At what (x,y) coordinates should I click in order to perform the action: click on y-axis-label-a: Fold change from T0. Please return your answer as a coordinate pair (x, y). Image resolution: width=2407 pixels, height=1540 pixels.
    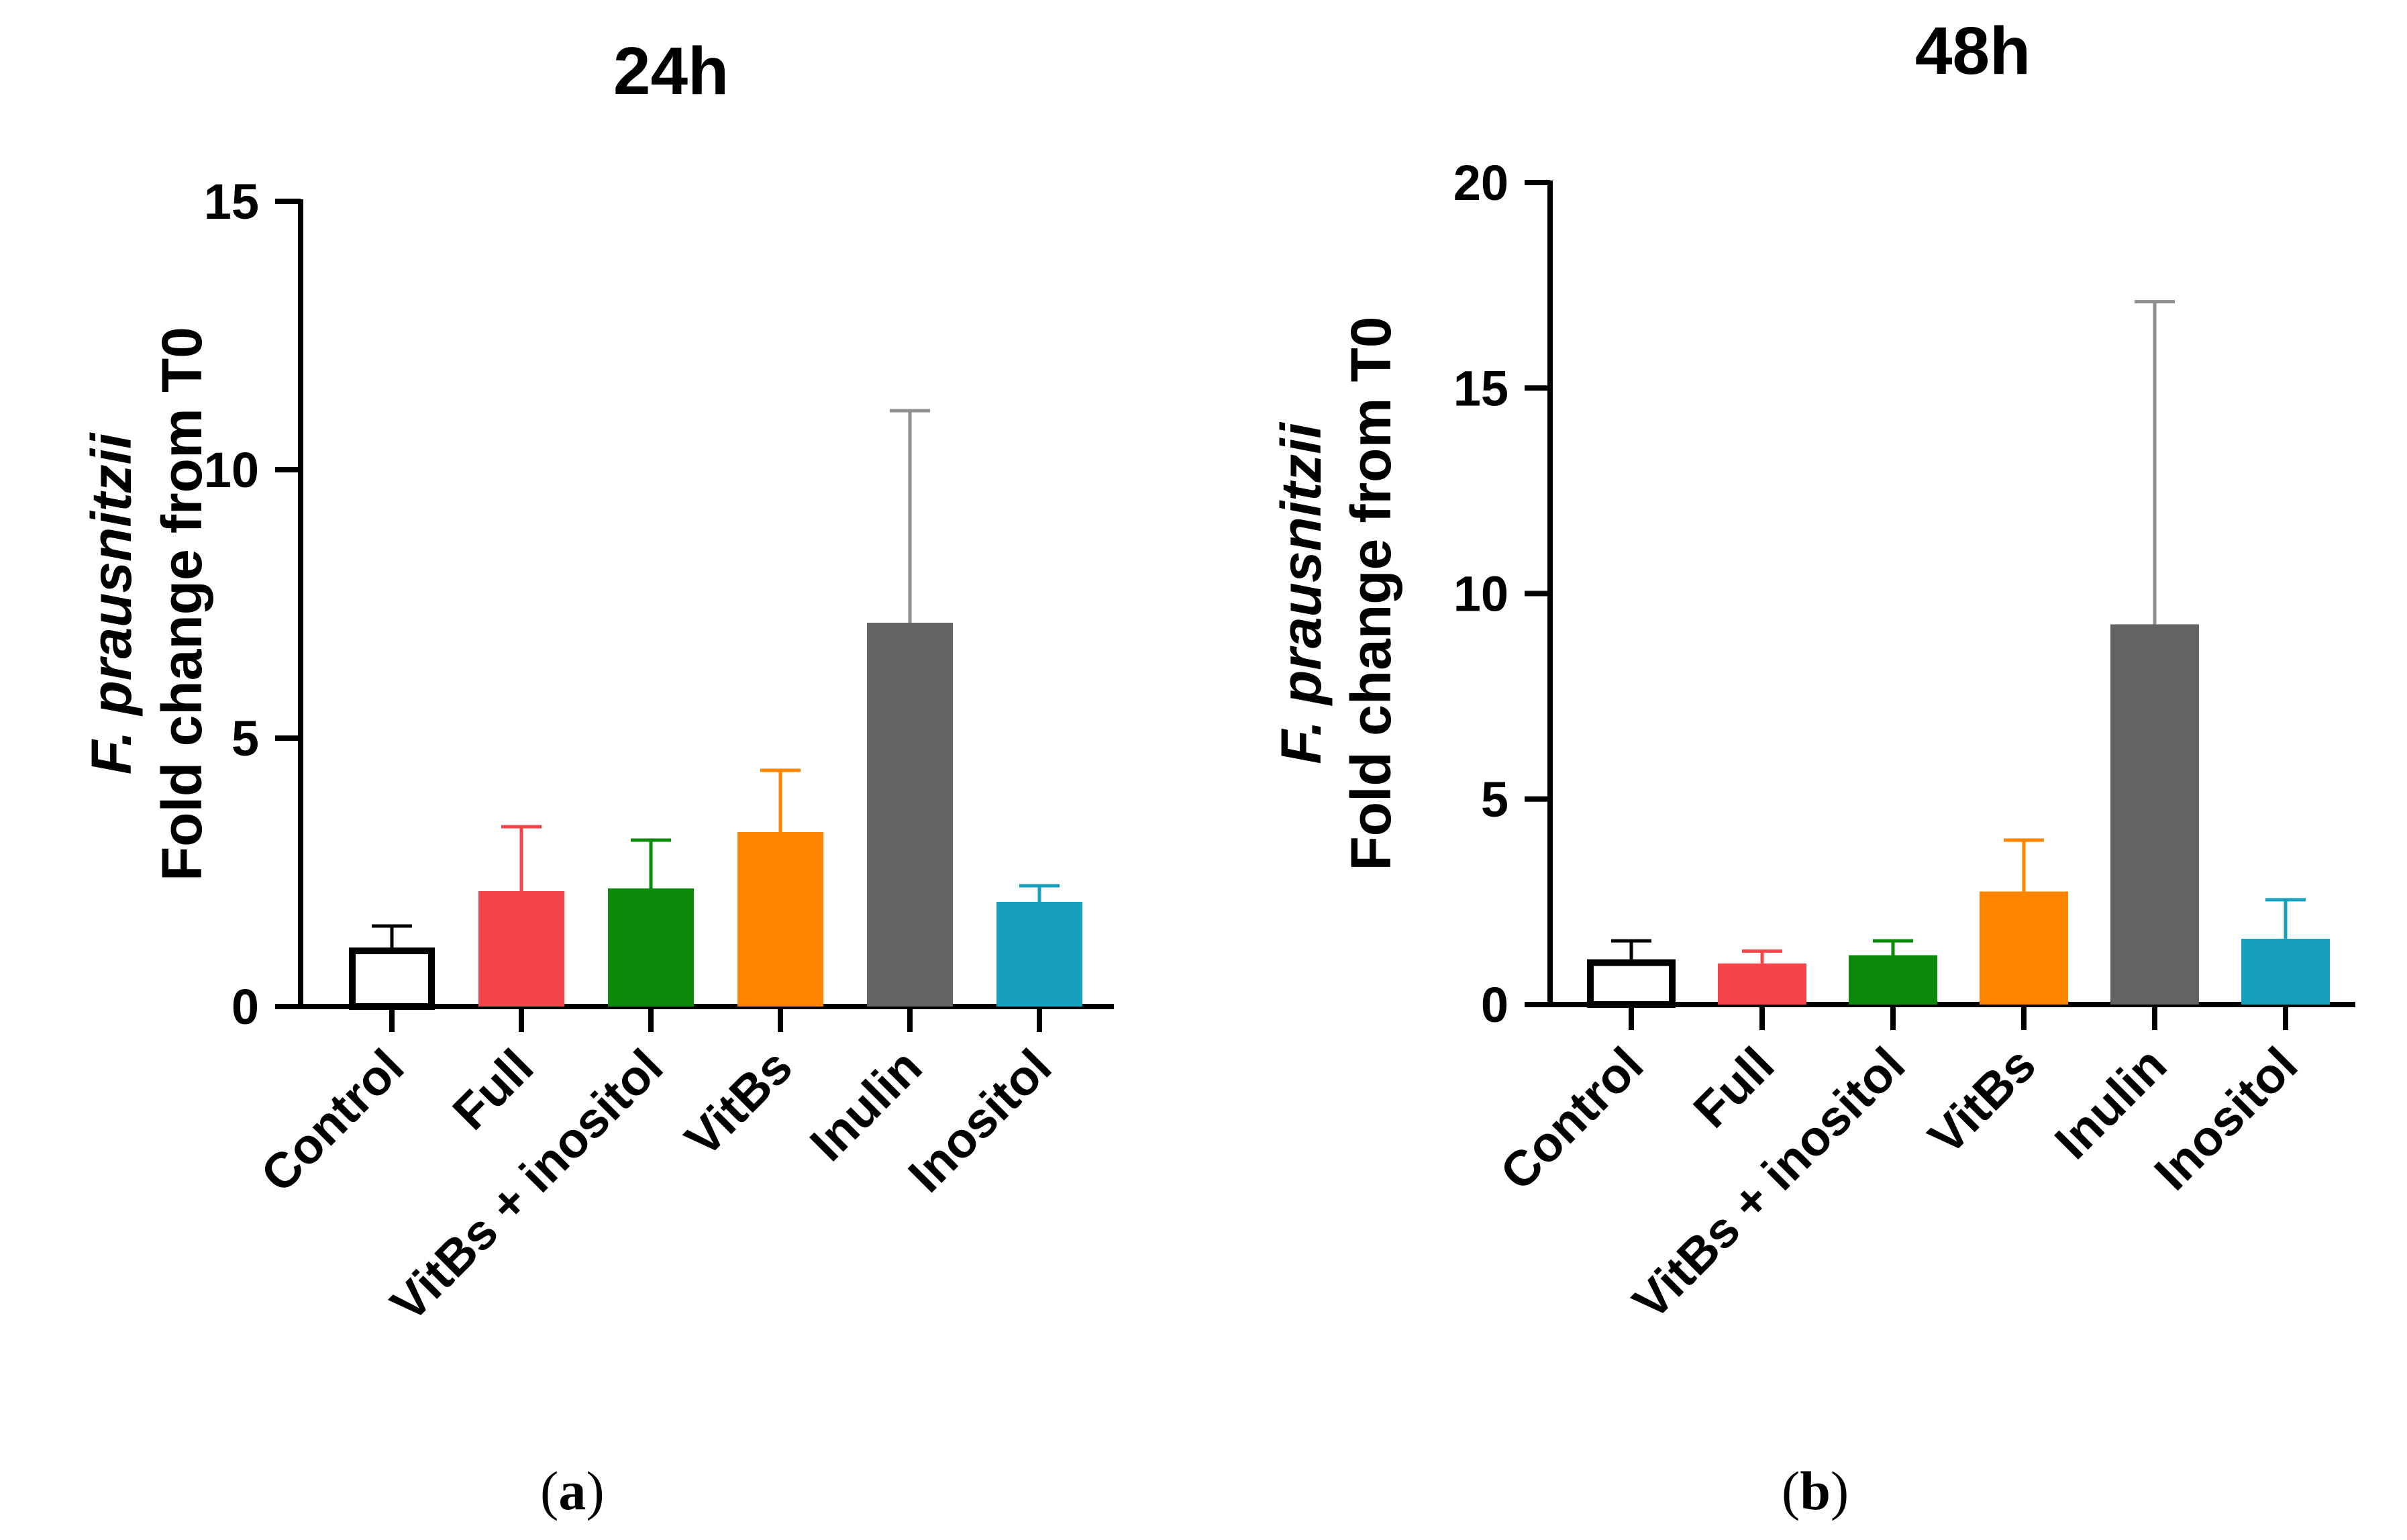
    Looking at the image, I should click on (181, 604).